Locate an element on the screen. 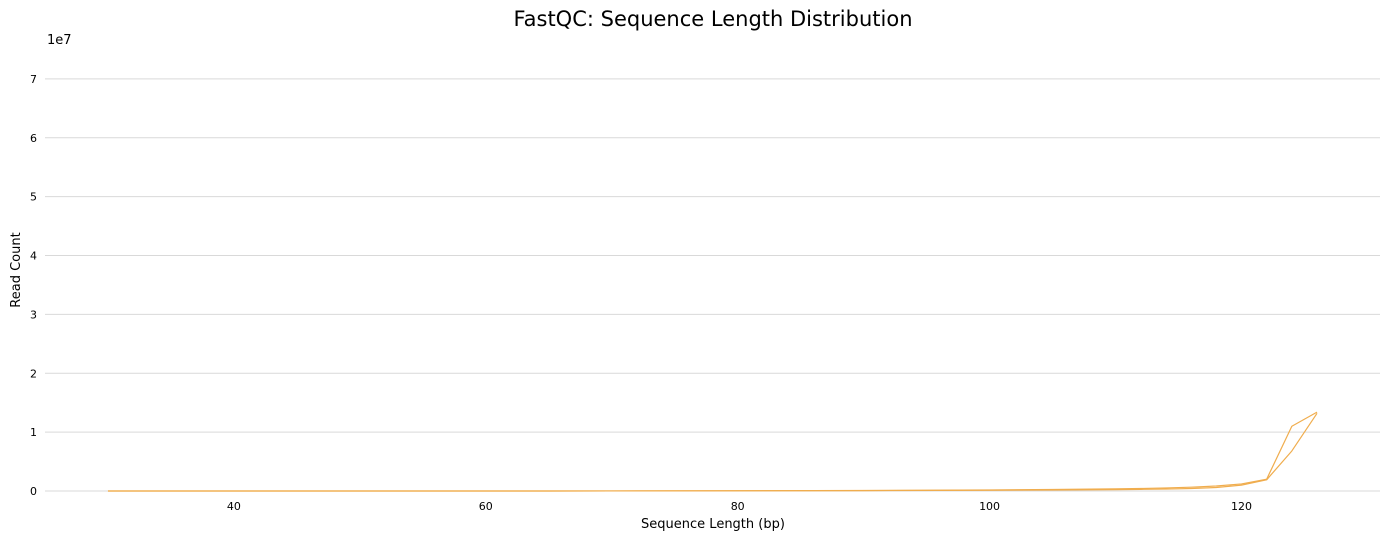 Image resolution: width=1389 pixels, height=541 pixels. x-tick-label: 80 is located at coordinates (738, 506).